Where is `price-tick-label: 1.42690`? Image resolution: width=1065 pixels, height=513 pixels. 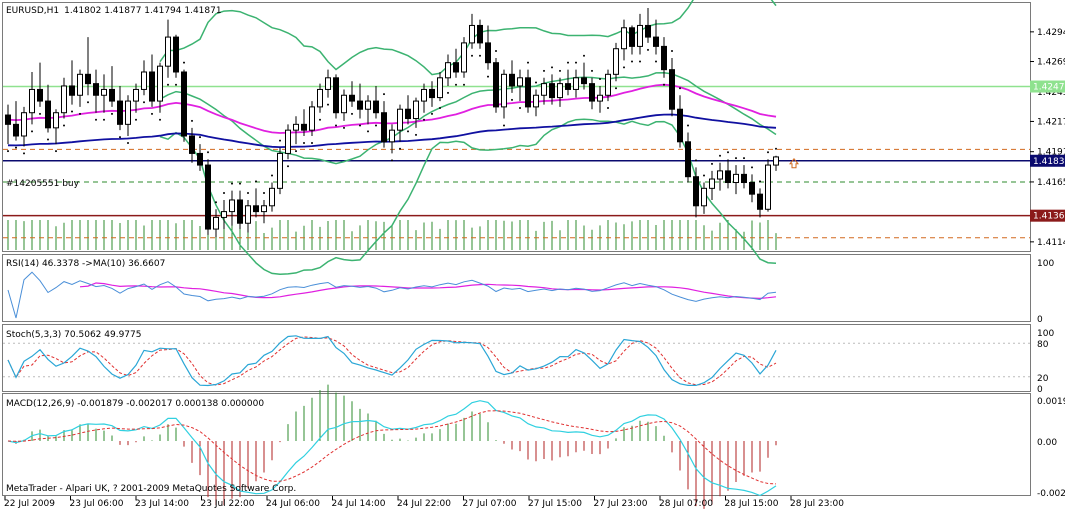
price-tick-label: 1.42690 is located at coordinates (1051, 63).